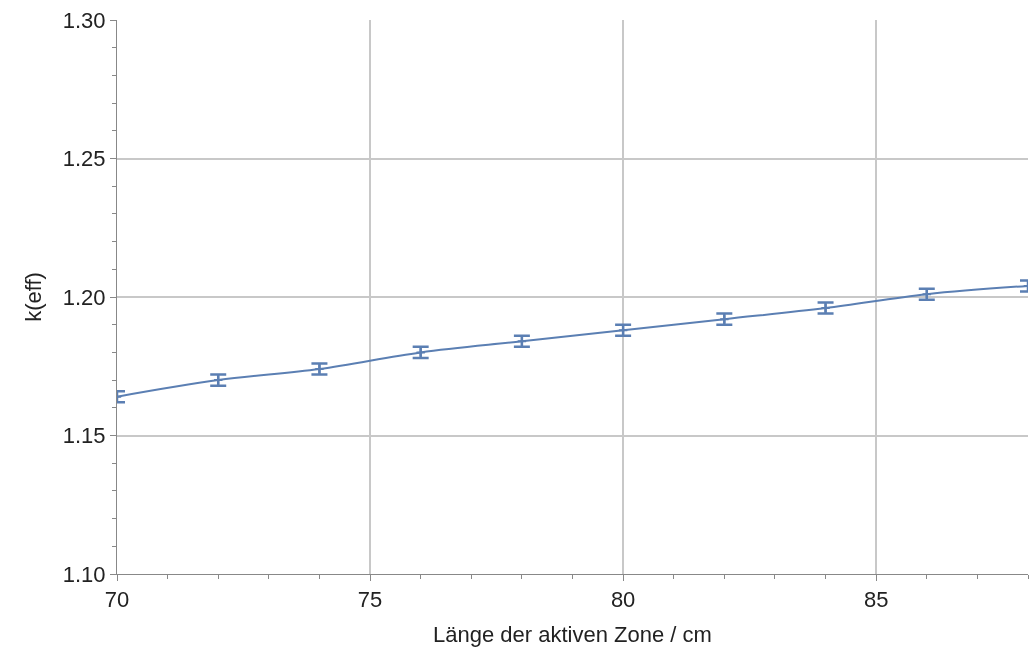  What do you see at coordinates (84, 159) in the screenshot?
I see `y-tick-label: 1.25` at bounding box center [84, 159].